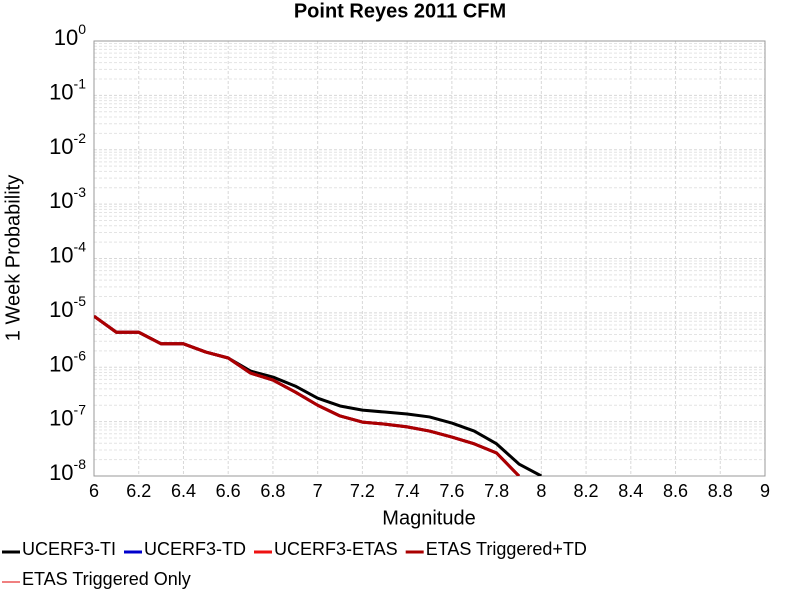 The width and height of the screenshot is (800, 600). What do you see at coordinates (138, 491) in the screenshot?
I see `x-tick-label: 6.2` at bounding box center [138, 491].